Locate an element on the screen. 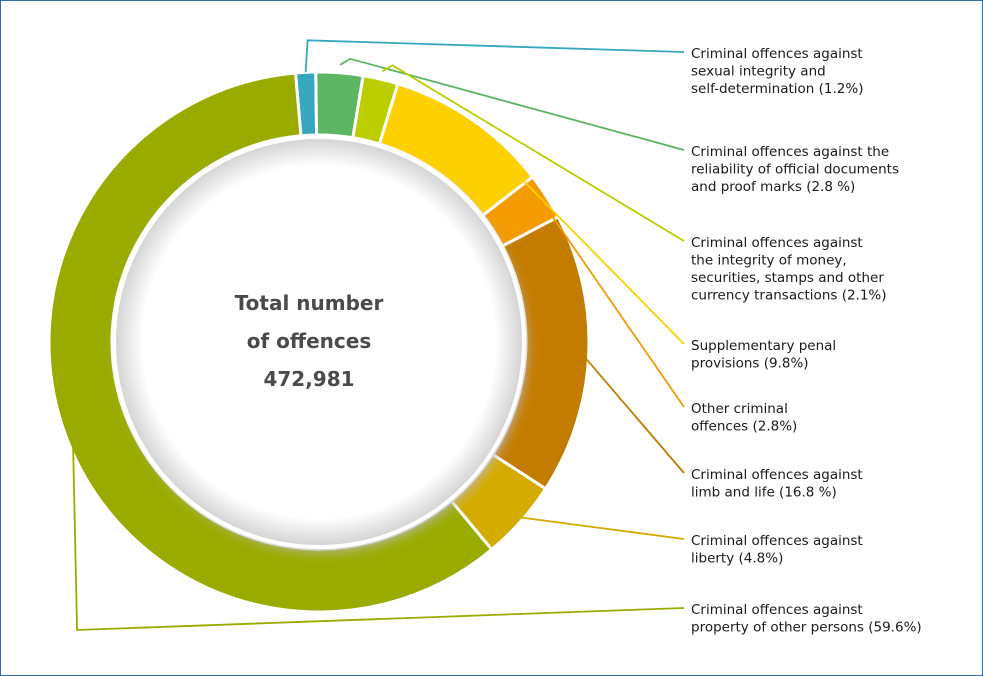 This screenshot has height=676, width=983. slice-label: Criminal offences against liberty (4.8%) is located at coordinates (777, 550).